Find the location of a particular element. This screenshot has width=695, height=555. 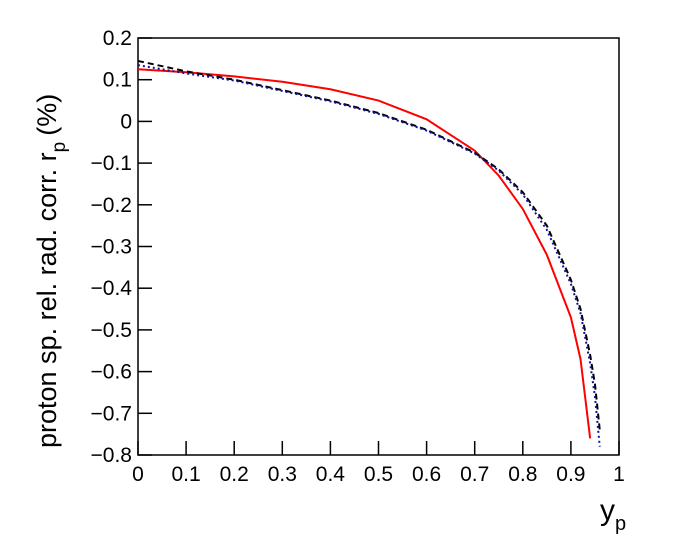

x-tick-label: 0.9 is located at coordinates (570, 474).